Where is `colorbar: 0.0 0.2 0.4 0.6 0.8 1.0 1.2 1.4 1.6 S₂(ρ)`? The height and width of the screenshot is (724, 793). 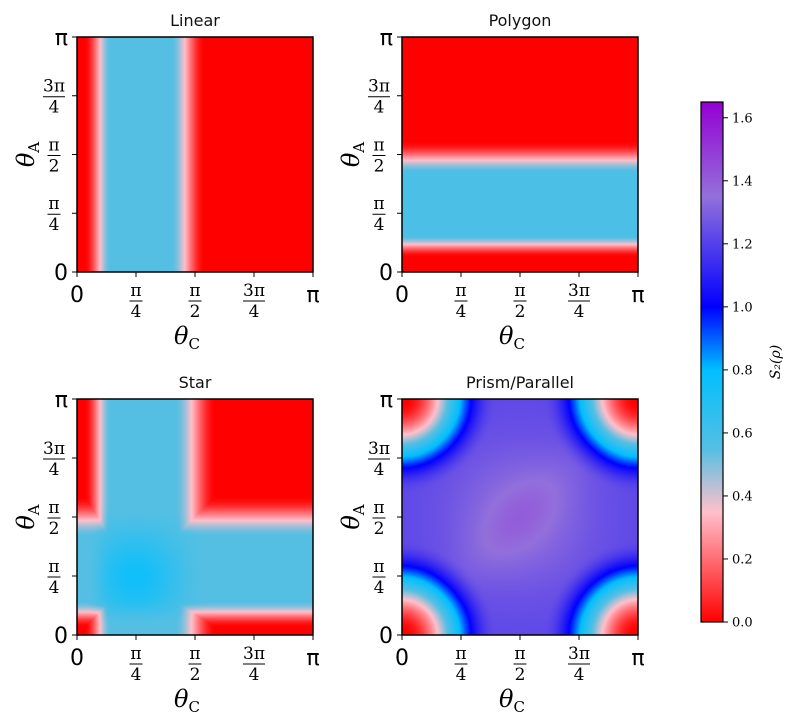 colorbar: 0.0 0.2 0.4 0.6 0.8 1.0 1.2 1.4 1.6 S₂(ρ) is located at coordinates (742, 366).